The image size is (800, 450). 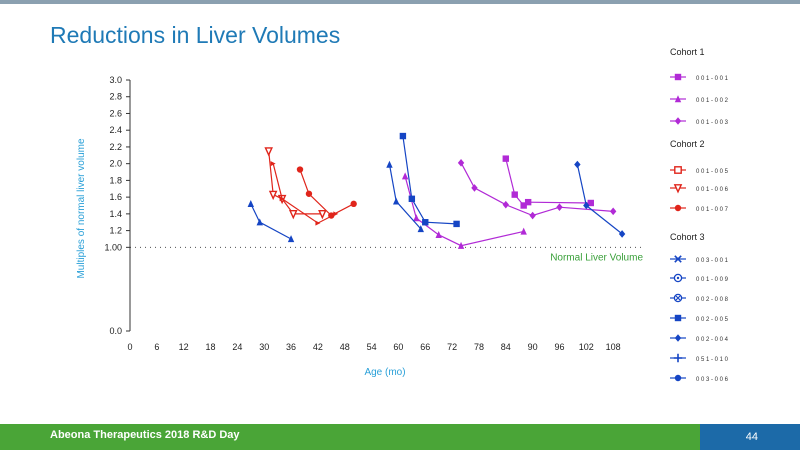 I want to click on y-tick-label: 1.4, so click(x=115, y=214).